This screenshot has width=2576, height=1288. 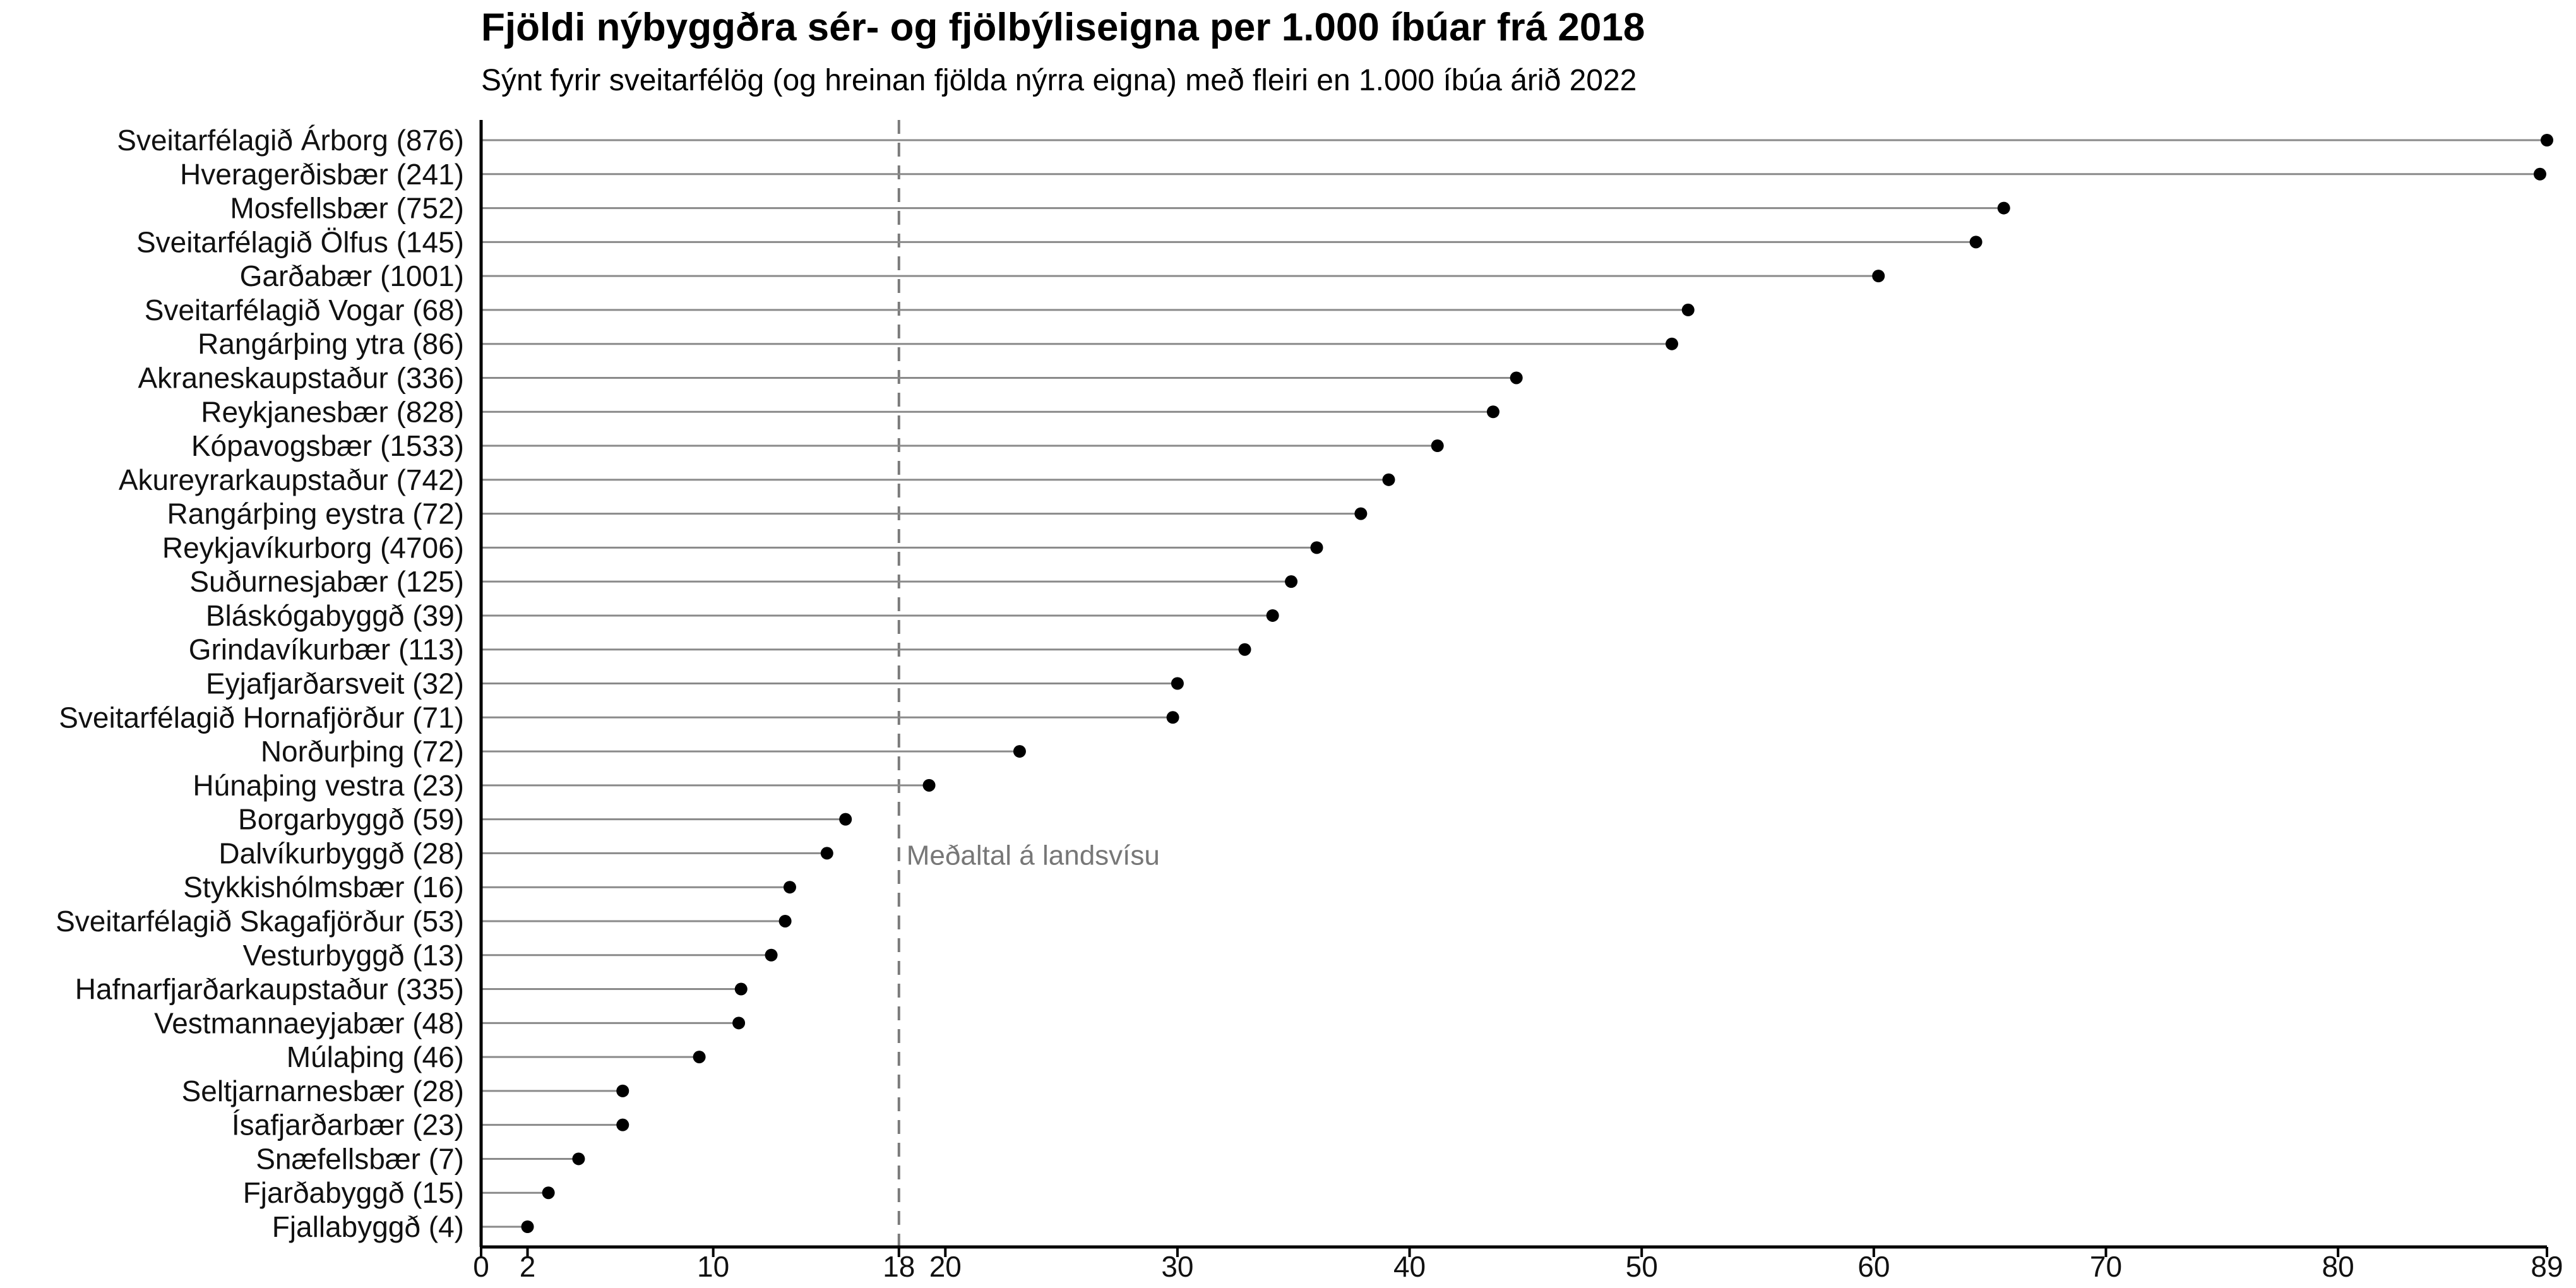 What do you see at coordinates (322, 174) in the screenshot?
I see `category-label: Hveragerðisbær (241)` at bounding box center [322, 174].